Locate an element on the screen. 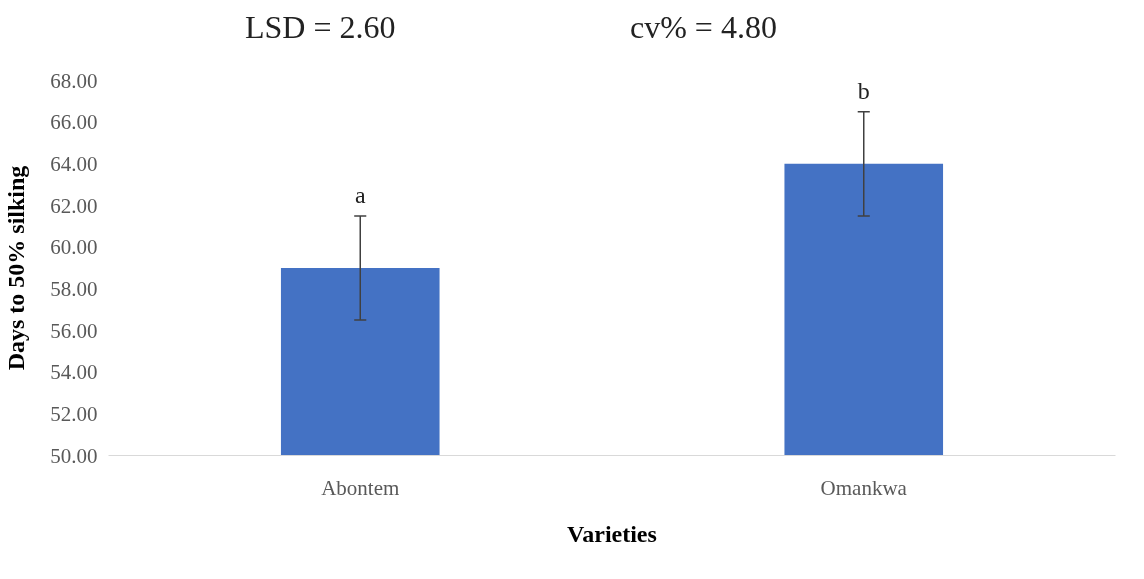  x-axis-title: Varieties is located at coordinates (612, 533).